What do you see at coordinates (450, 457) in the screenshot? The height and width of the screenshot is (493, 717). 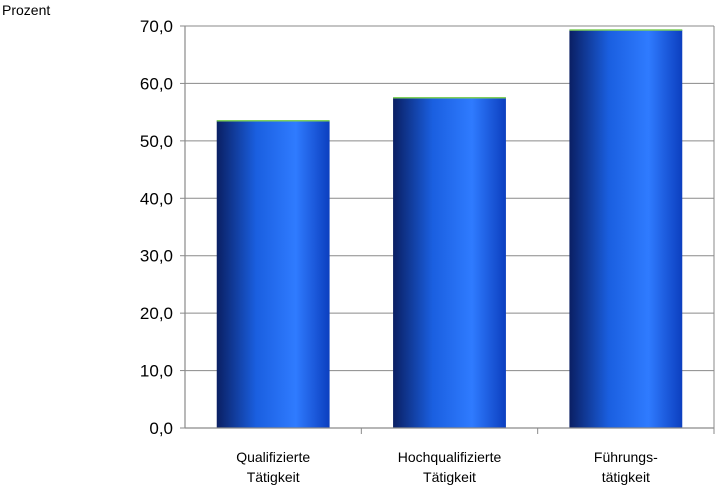 I see `x-tick-label: Hochqualifizierte` at bounding box center [450, 457].